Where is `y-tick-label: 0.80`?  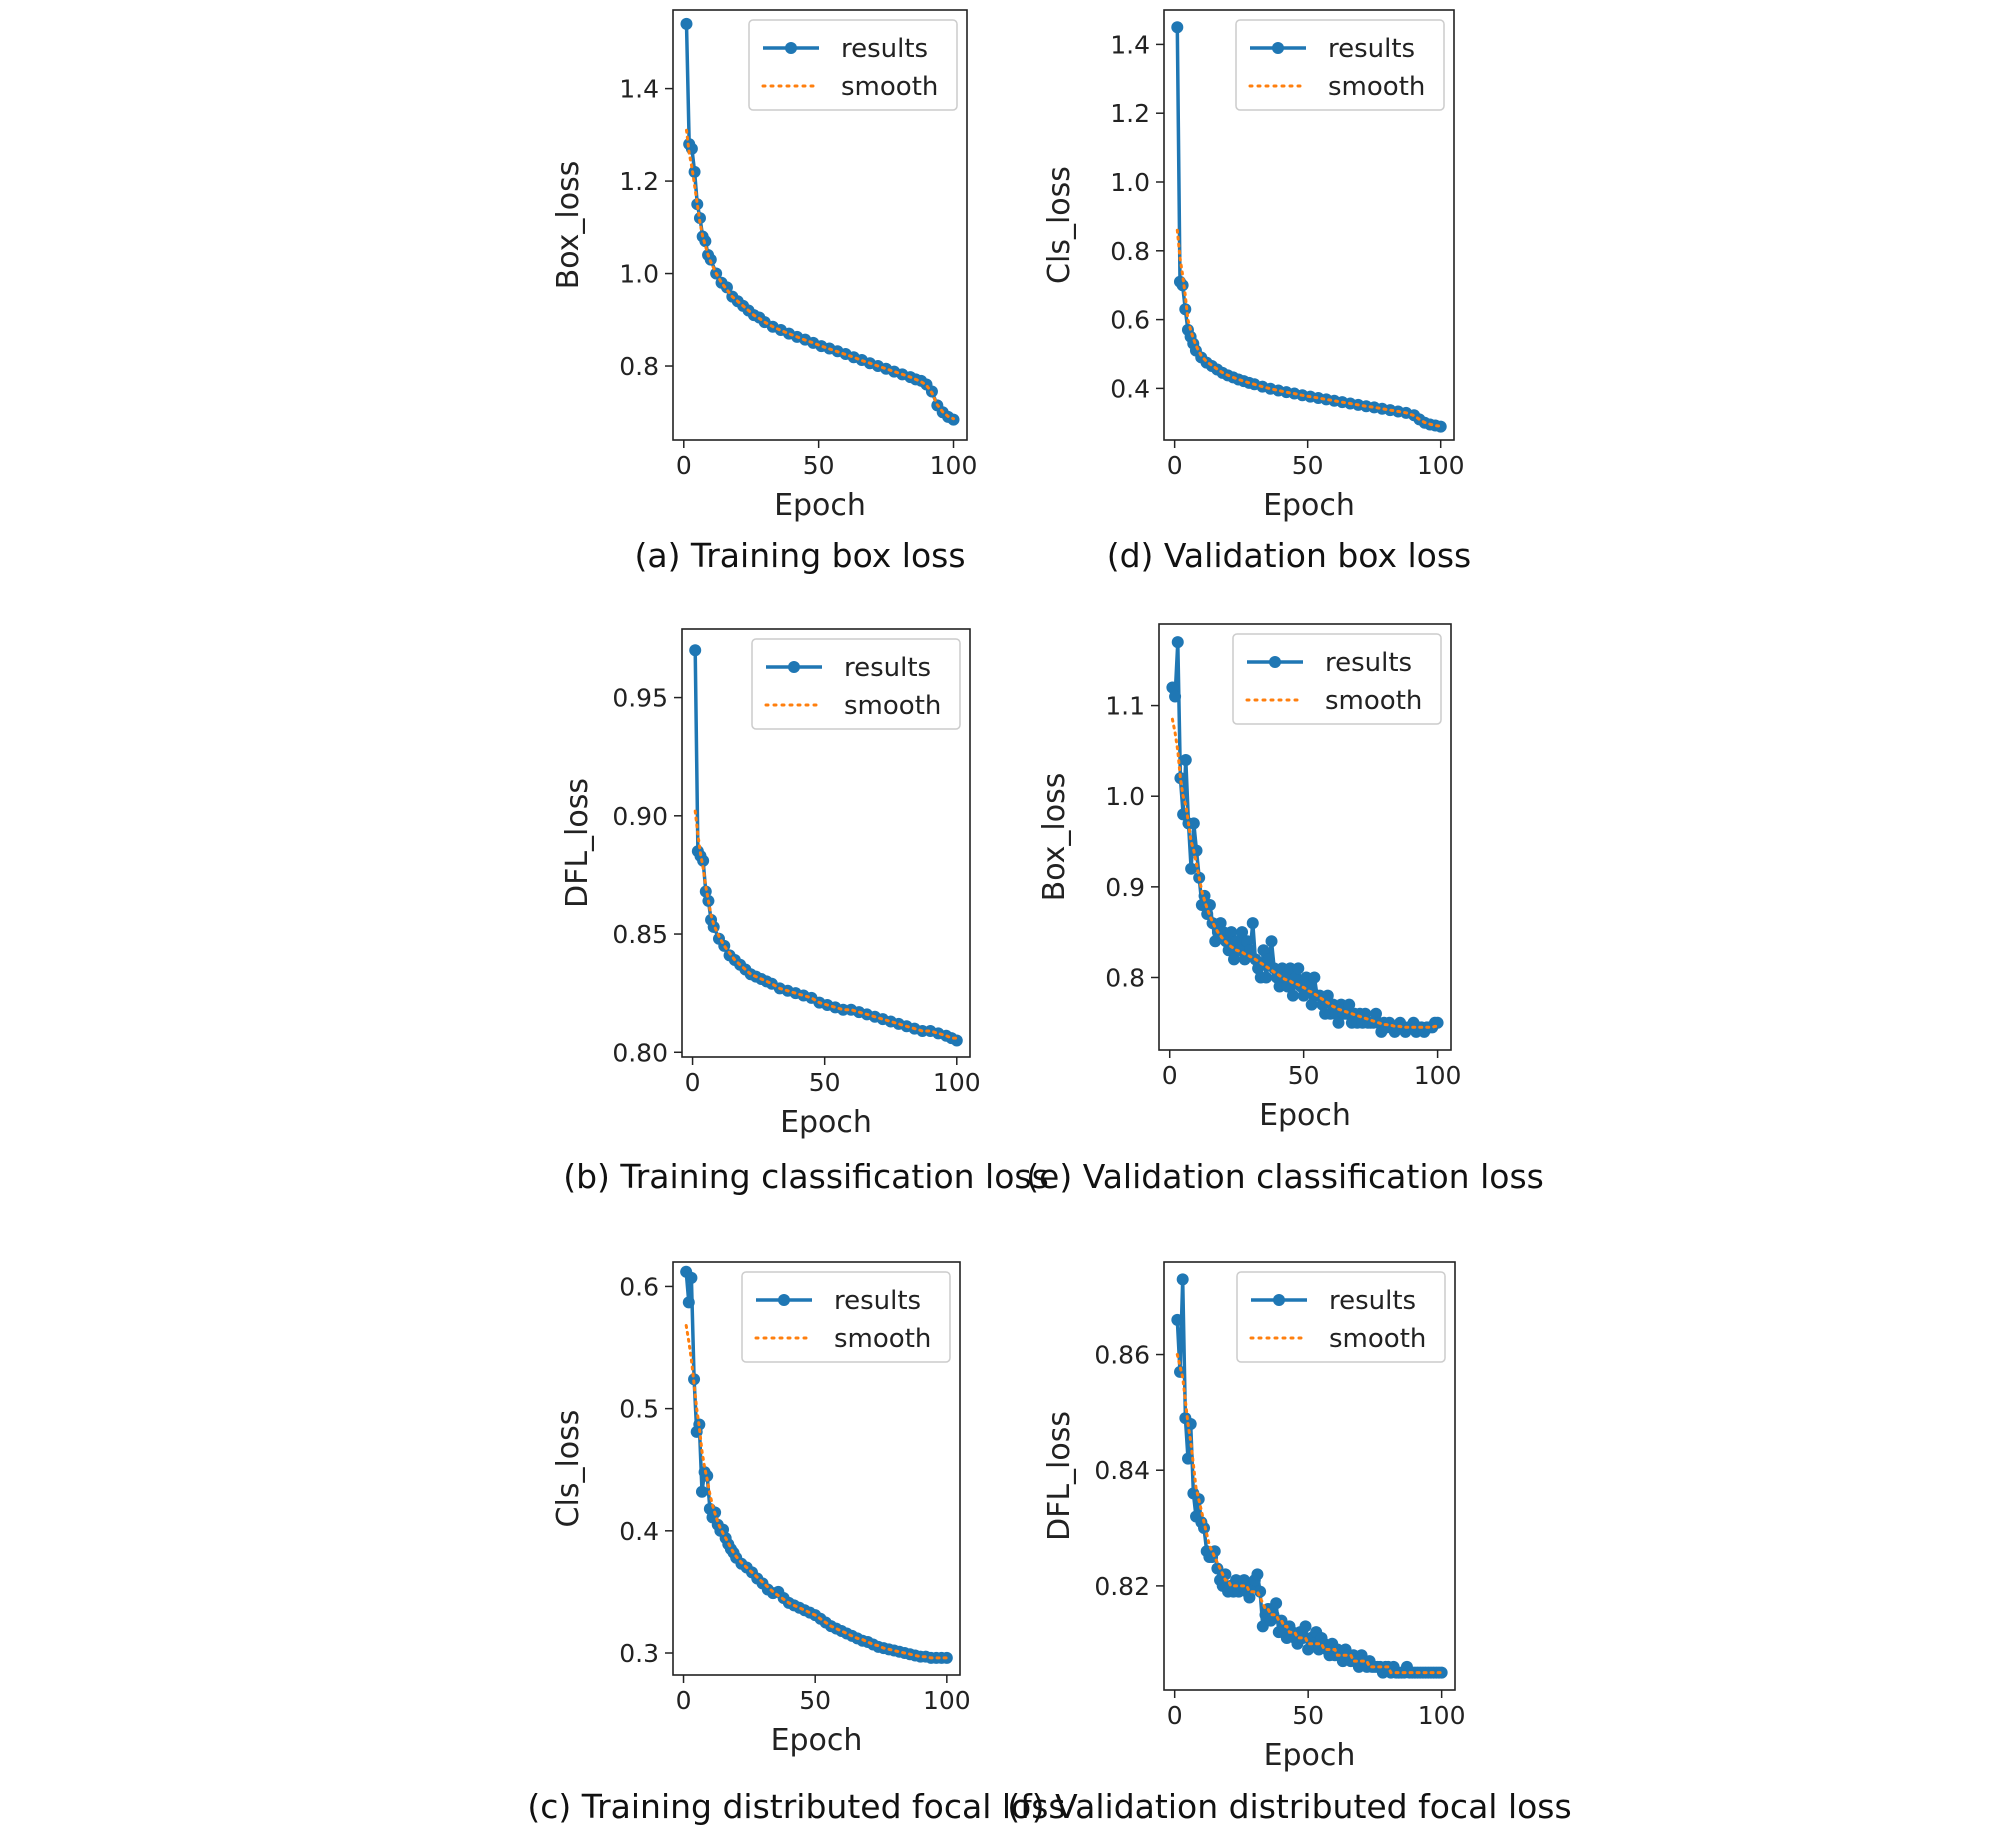 y-tick-label: 0.80 is located at coordinates (640, 1052).